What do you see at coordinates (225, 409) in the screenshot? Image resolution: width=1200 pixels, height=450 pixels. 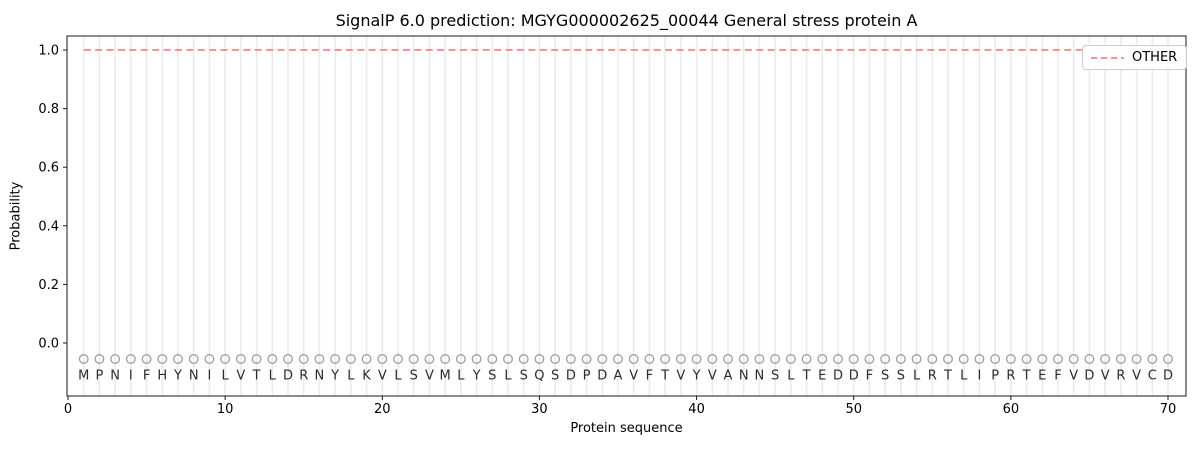 I see `x-tick-label: 10` at bounding box center [225, 409].